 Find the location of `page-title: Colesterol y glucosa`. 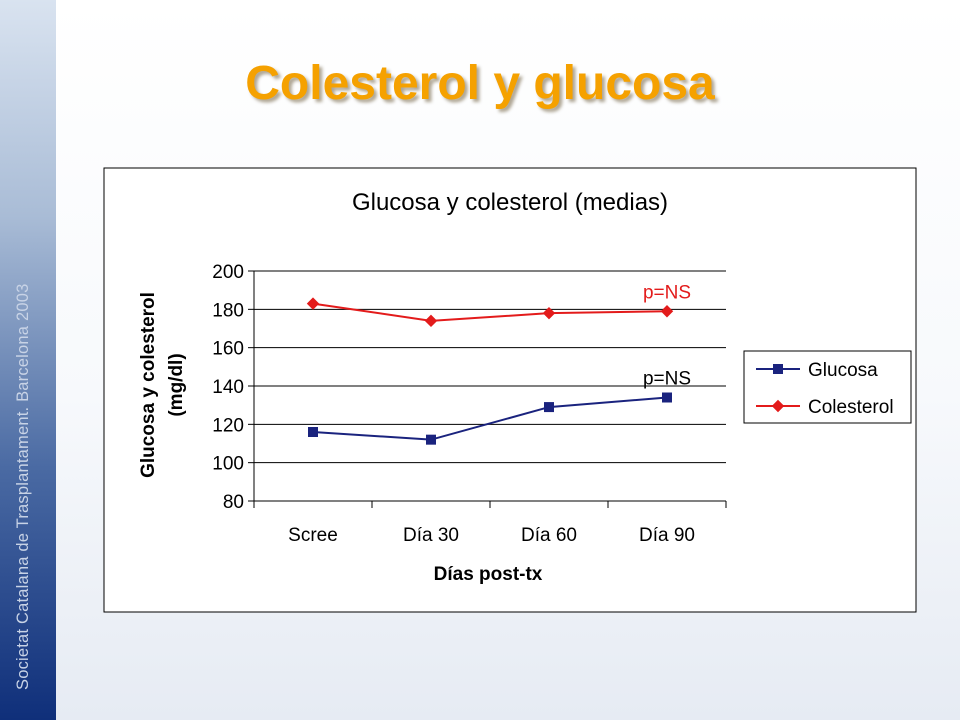

page-title: Colesterol y glucosa is located at coordinates (480, 83).